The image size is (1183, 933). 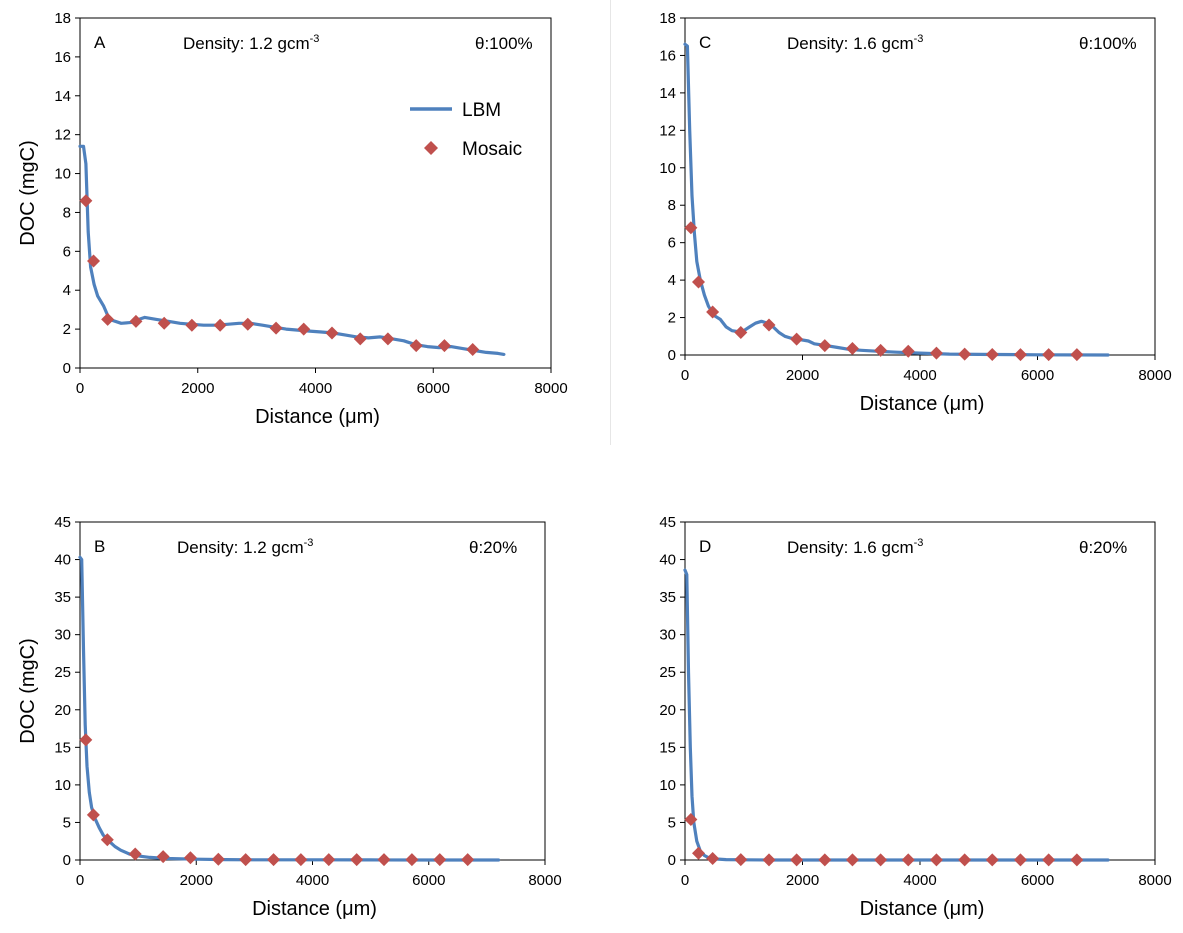 What do you see at coordinates (705, 42) in the screenshot?
I see `panel-label: C` at bounding box center [705, 42].